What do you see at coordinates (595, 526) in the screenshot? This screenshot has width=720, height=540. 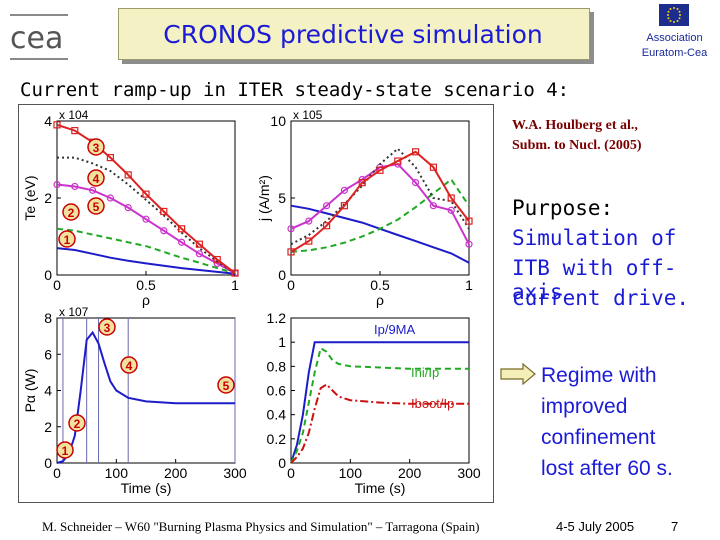 I see `footer-date: 4-5 July 2005` at bounding box center [595, 526].